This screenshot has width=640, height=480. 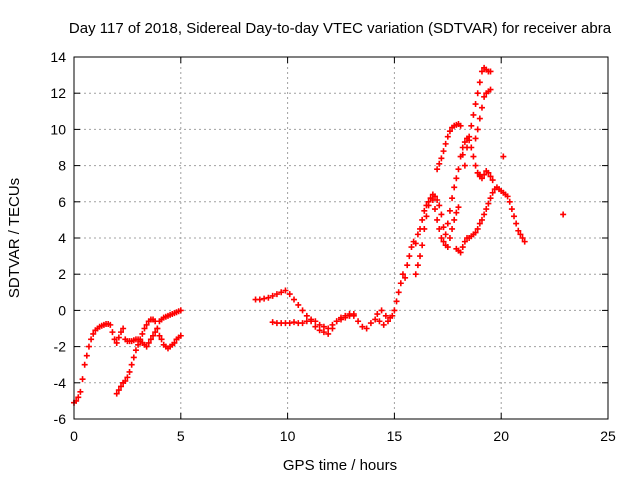 I want to click on x-tick-label: 25, so click(x=608, y=436).